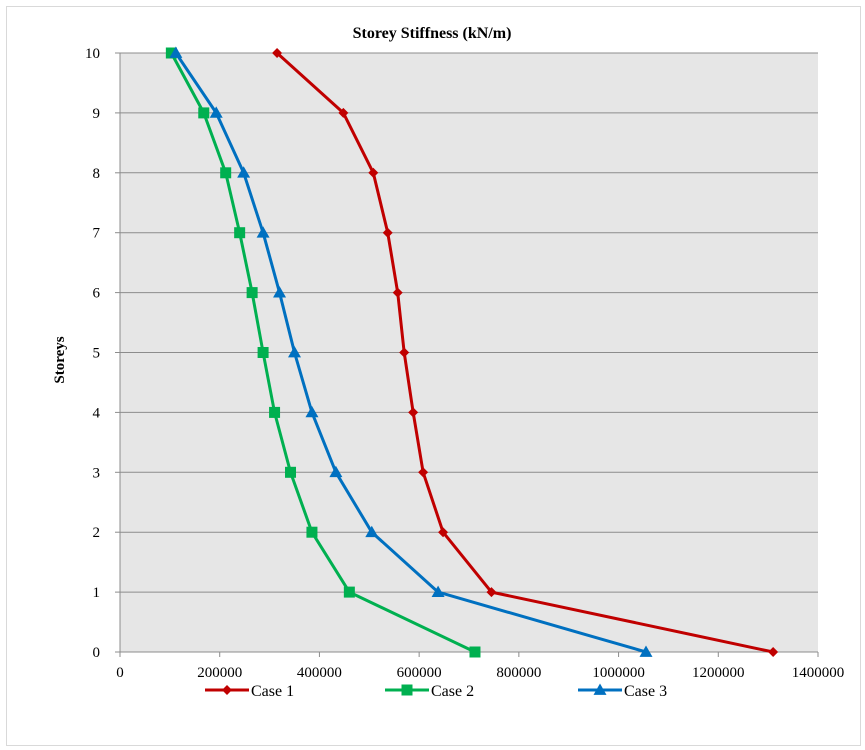 The image size is (865, 750). I want to click on legend-label: Case 3, so click(645, 691).